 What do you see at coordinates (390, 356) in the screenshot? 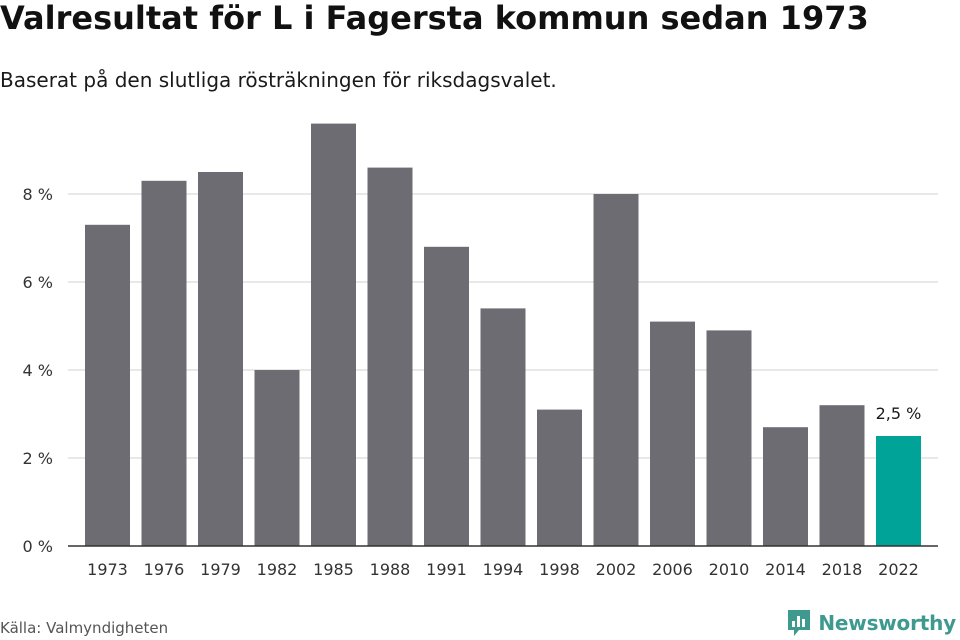
I see `bar-1988` at bounding box center [390, 356].